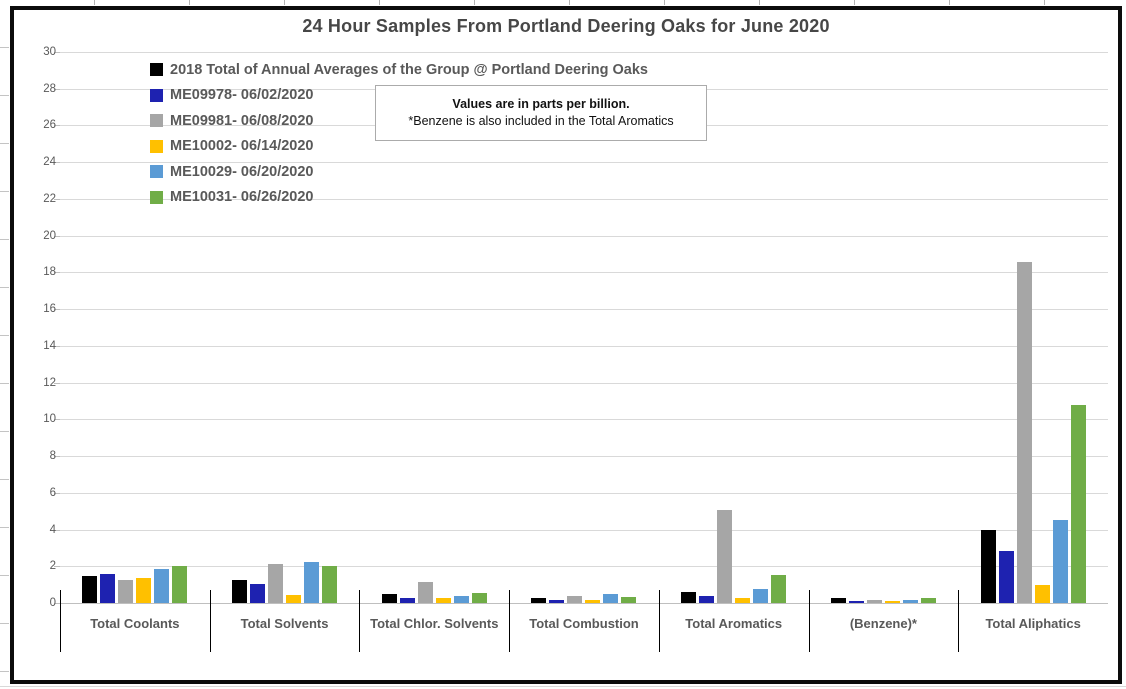 The width and height of the screenshot is (1126, 689). I want to click on y-axis-label-12: 12, so click(49, 382).